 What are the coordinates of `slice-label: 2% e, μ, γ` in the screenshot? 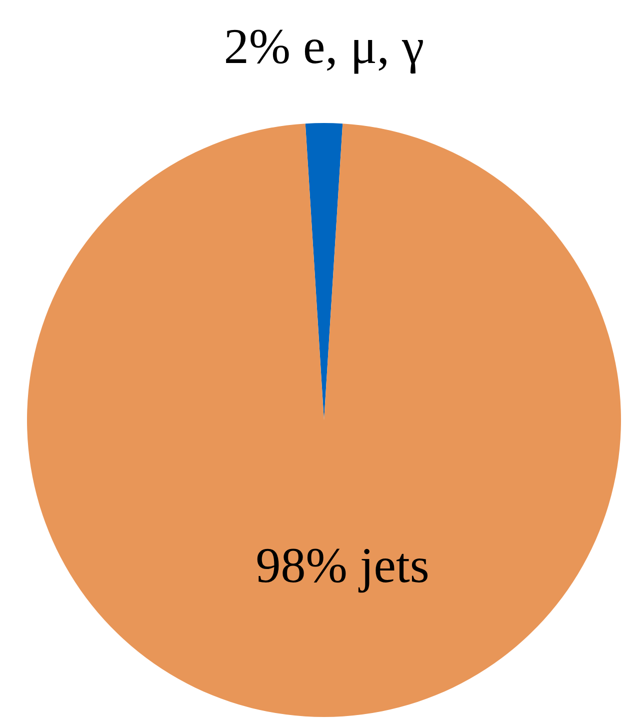 It's located at (324, 46).